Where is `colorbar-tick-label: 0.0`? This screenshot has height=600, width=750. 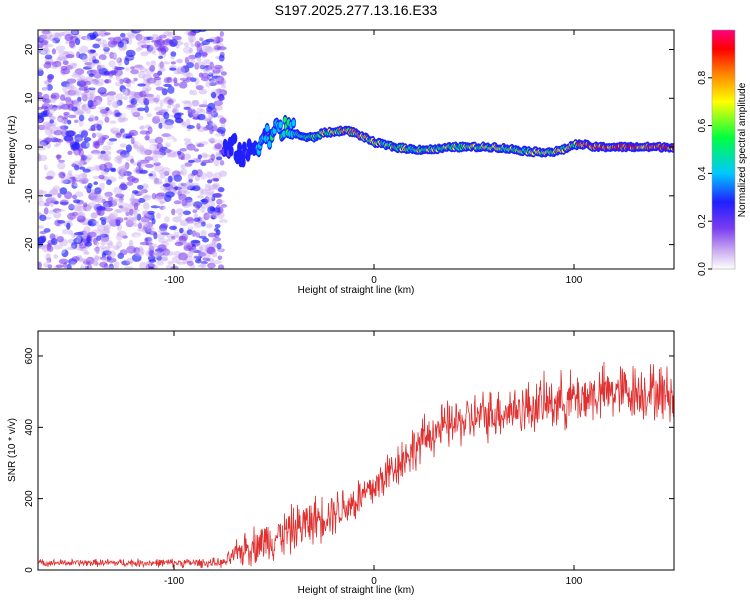 colorbar-tick-label: 0.0 is located at coordinates (702, 269).